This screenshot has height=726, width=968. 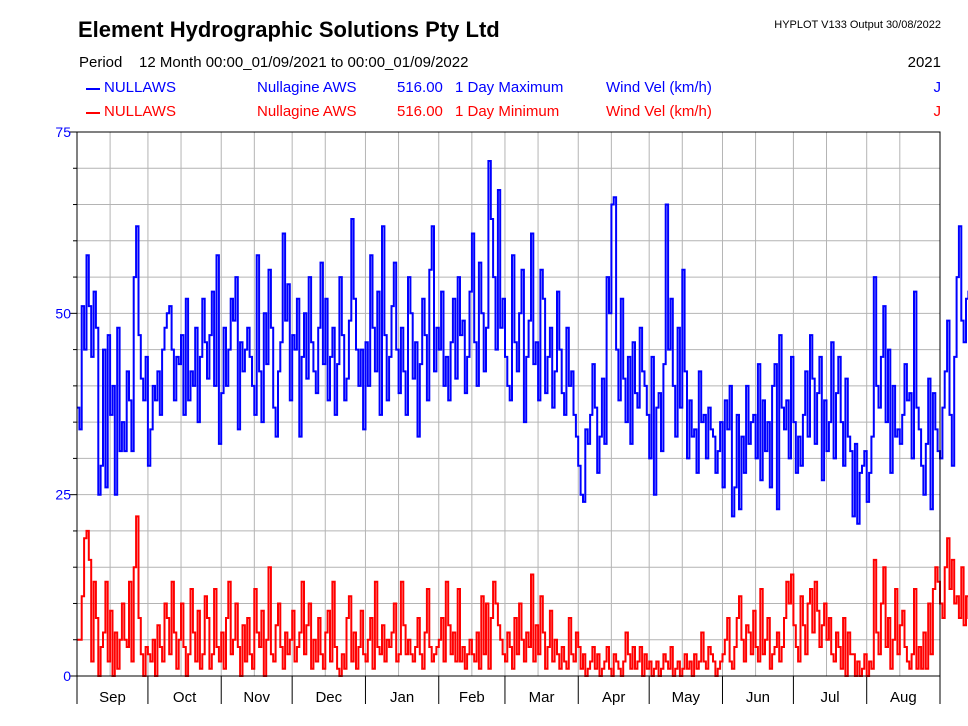 I want to click on month-label: Mar, so click(x=542, y=697).